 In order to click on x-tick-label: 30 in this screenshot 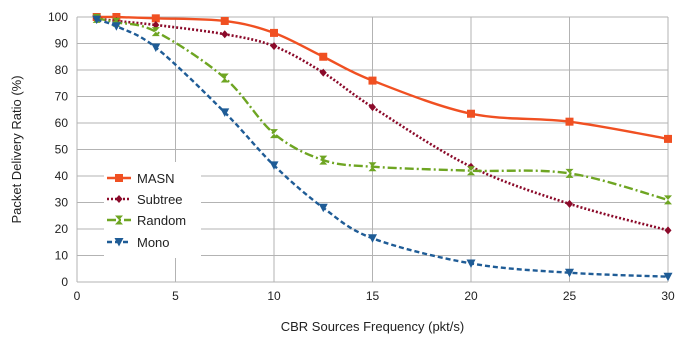, I will do `click(668, 296)`.